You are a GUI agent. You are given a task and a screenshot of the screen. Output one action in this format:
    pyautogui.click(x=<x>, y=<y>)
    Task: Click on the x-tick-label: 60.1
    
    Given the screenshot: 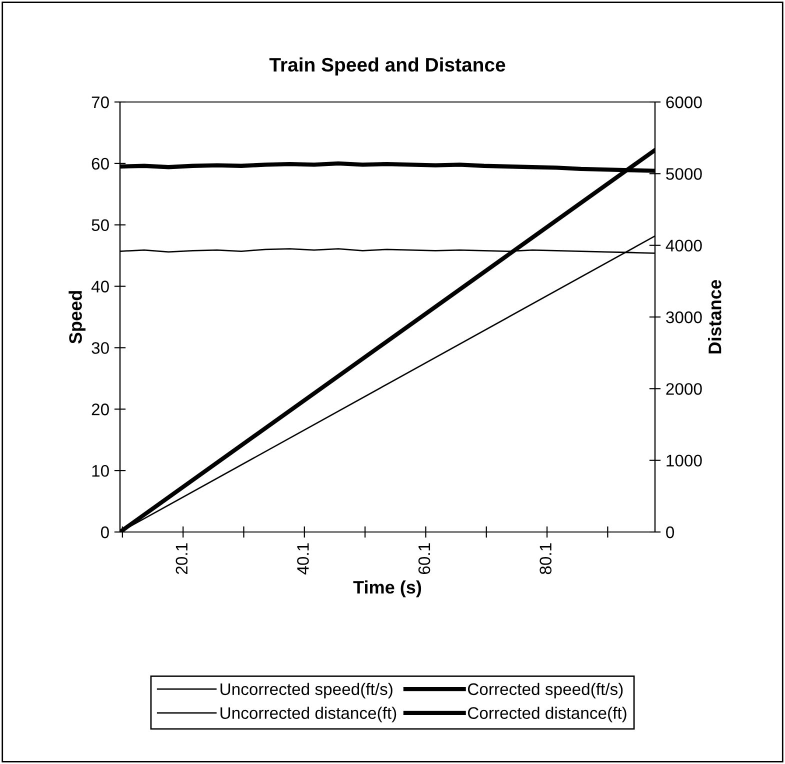 What is the action you would take?
    pyautogui.click(x=424, y=558)
    